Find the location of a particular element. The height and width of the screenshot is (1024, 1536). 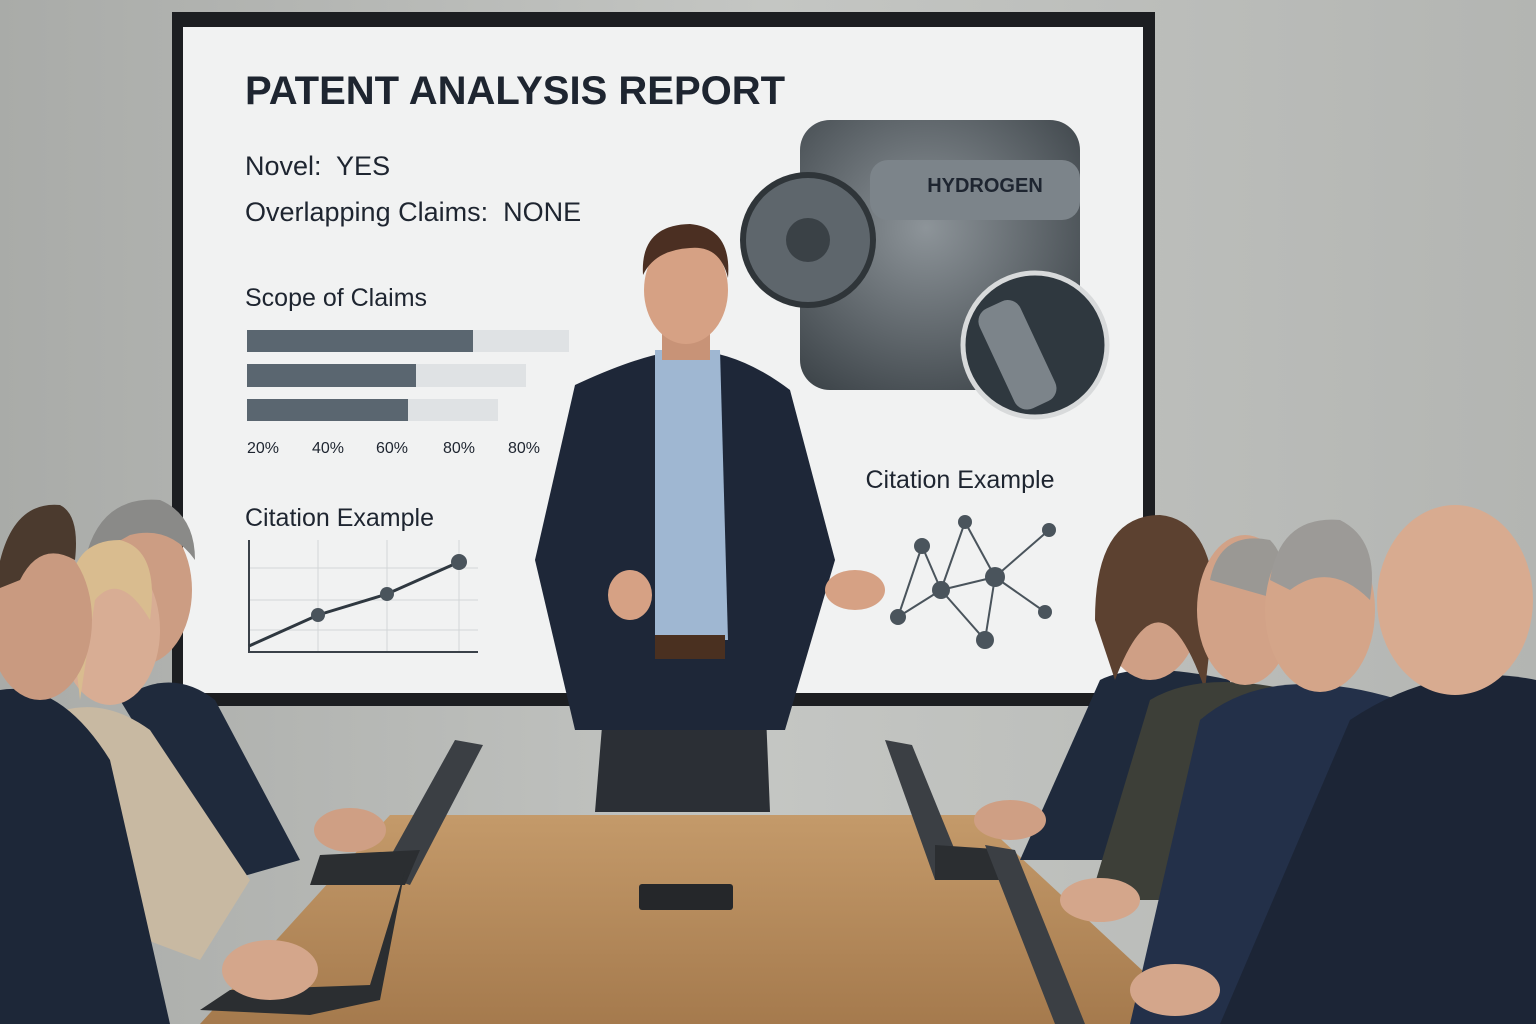

novel-status: Novel: YES is located at coordinates (317, 166).